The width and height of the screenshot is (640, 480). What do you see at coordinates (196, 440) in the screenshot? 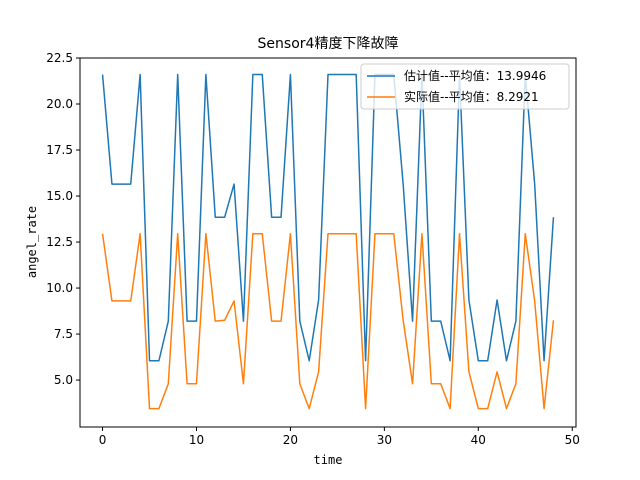
I see `x-tick-label: 10` at bounding box center [196, 440].